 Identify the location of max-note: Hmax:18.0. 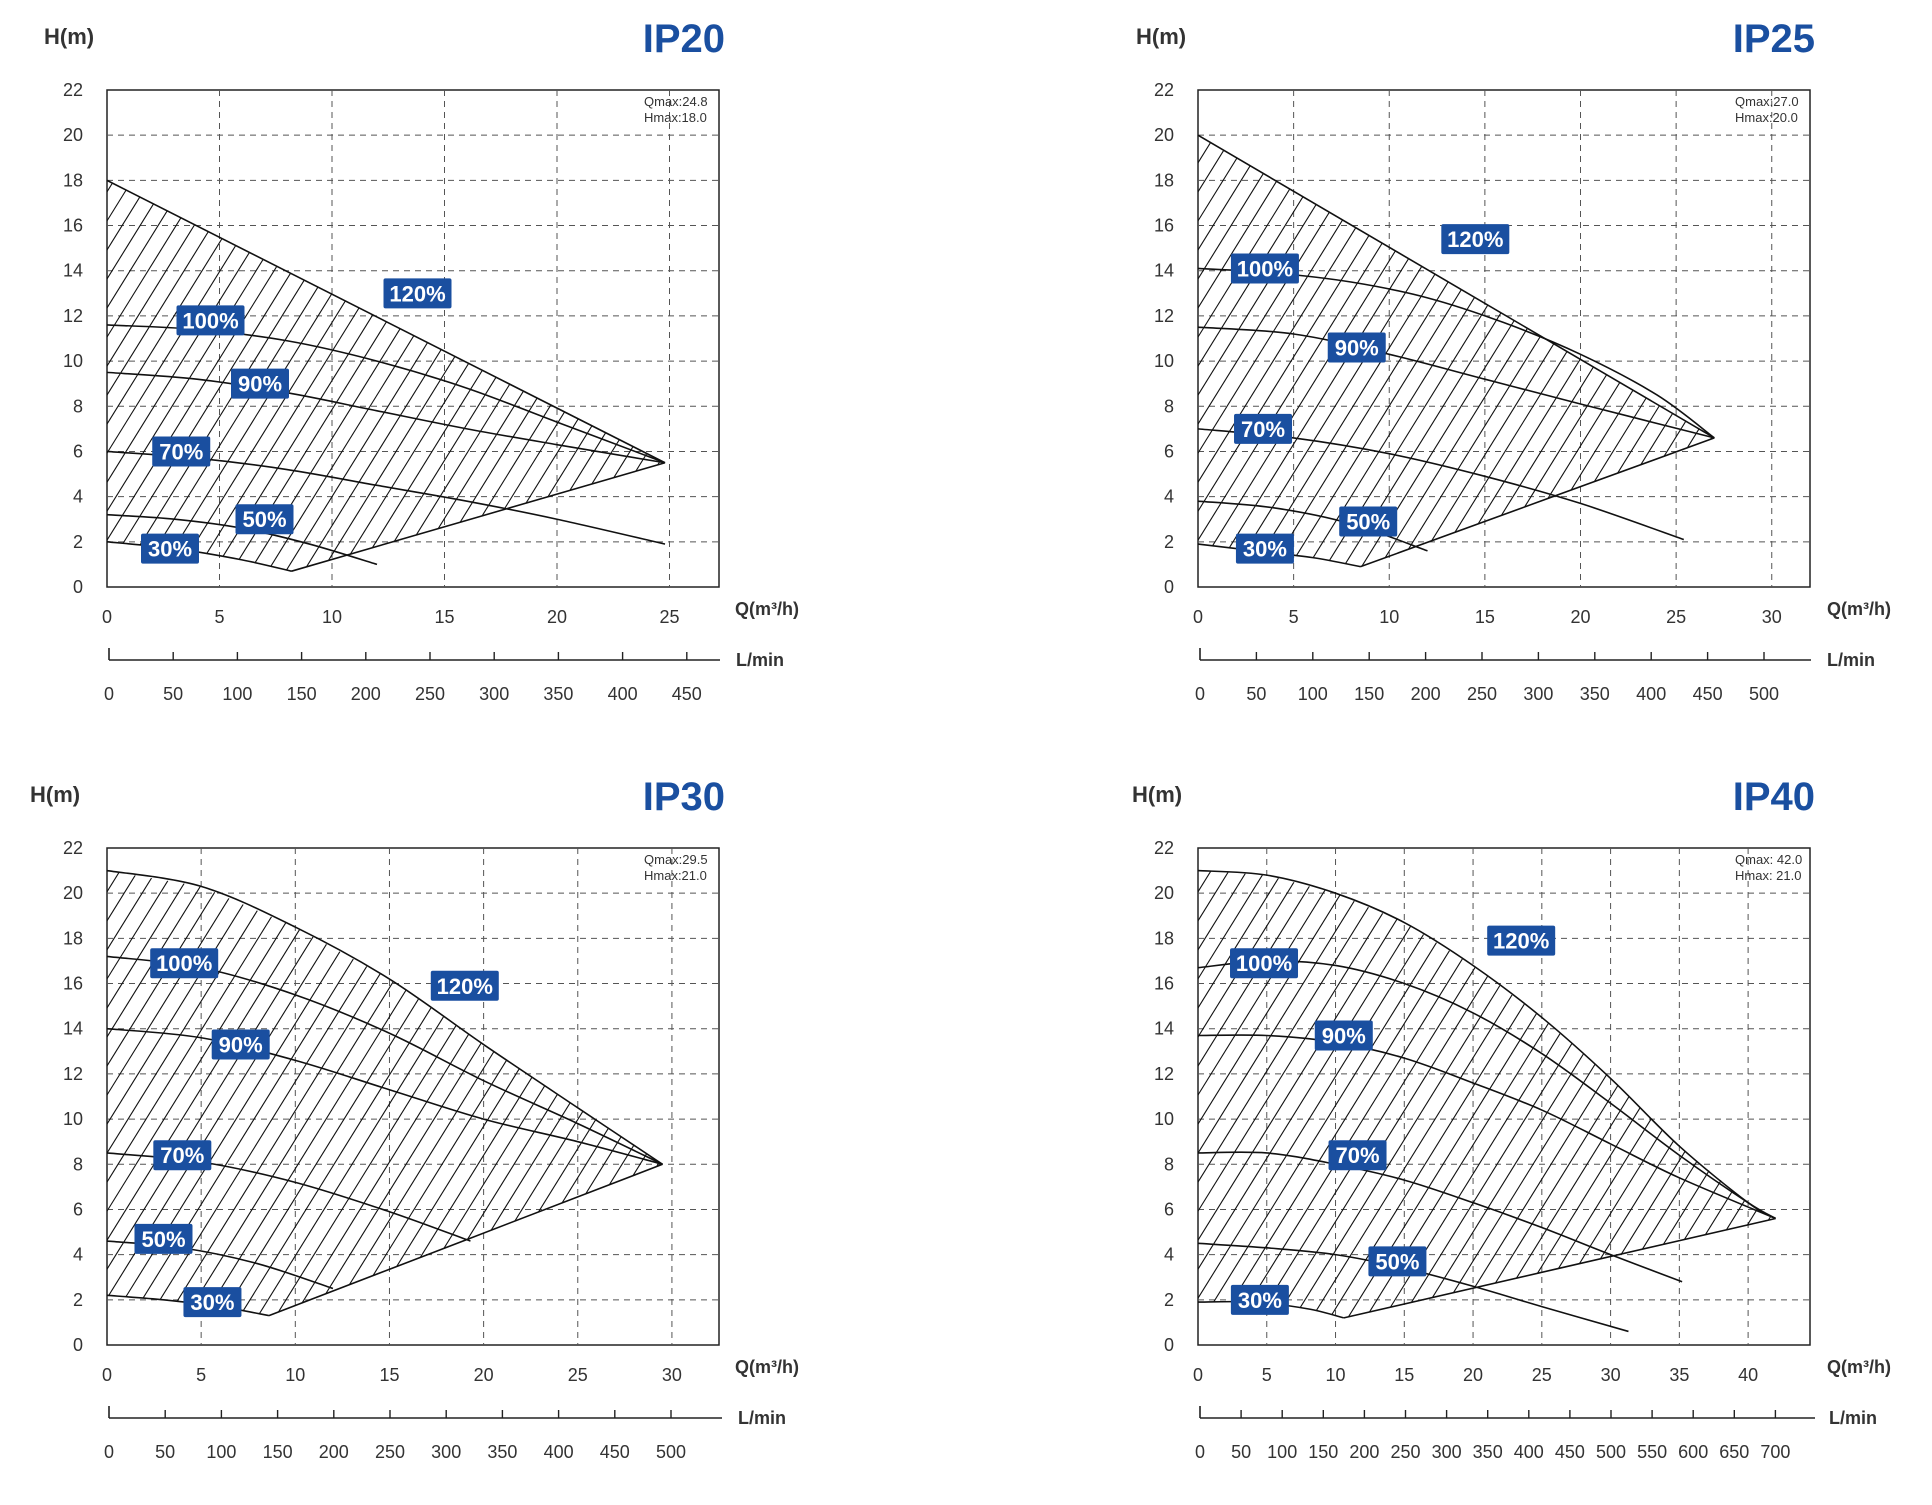
(675, 117).